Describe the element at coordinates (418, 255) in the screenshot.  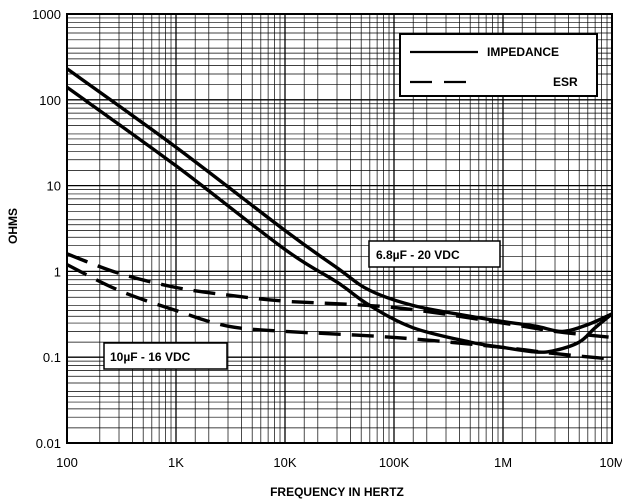
I see `annotation-label: 6.8µF - 20 VDC` at that location.